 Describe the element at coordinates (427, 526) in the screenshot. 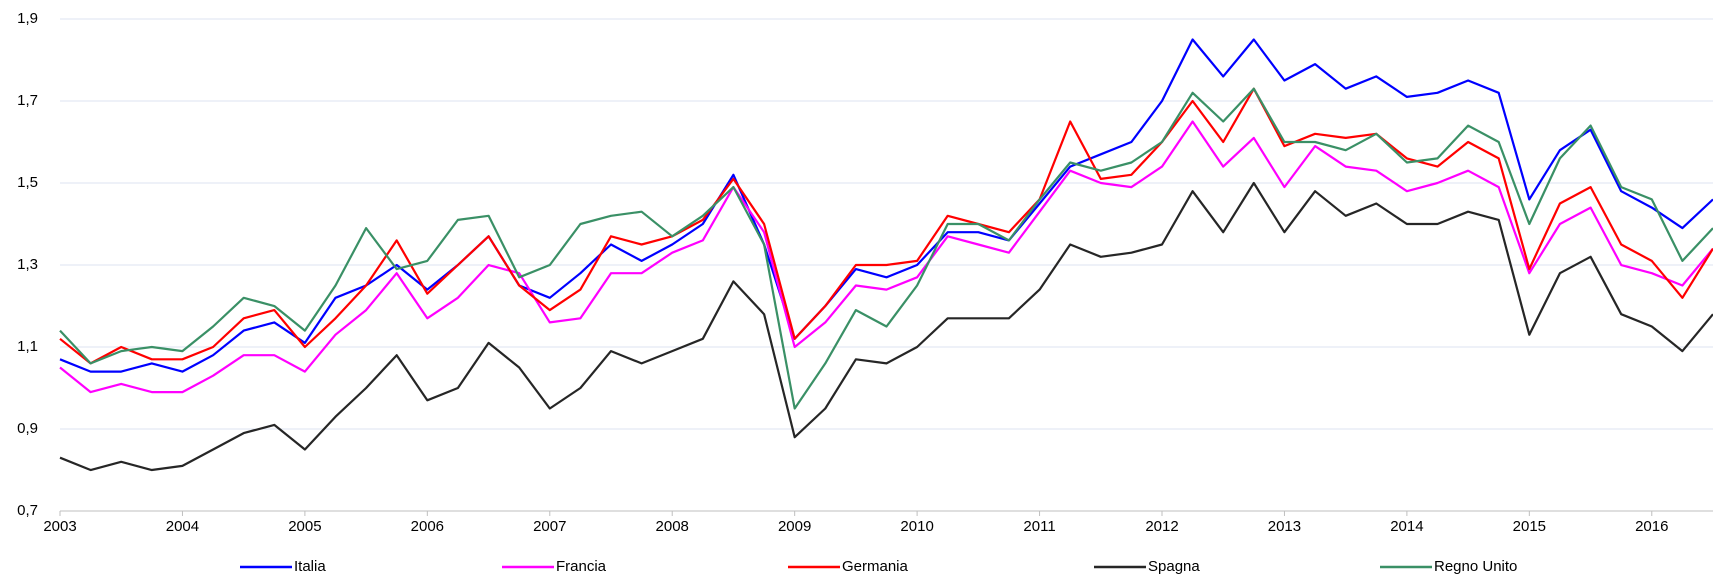

I see `x-tick-label: 2006` at that location.